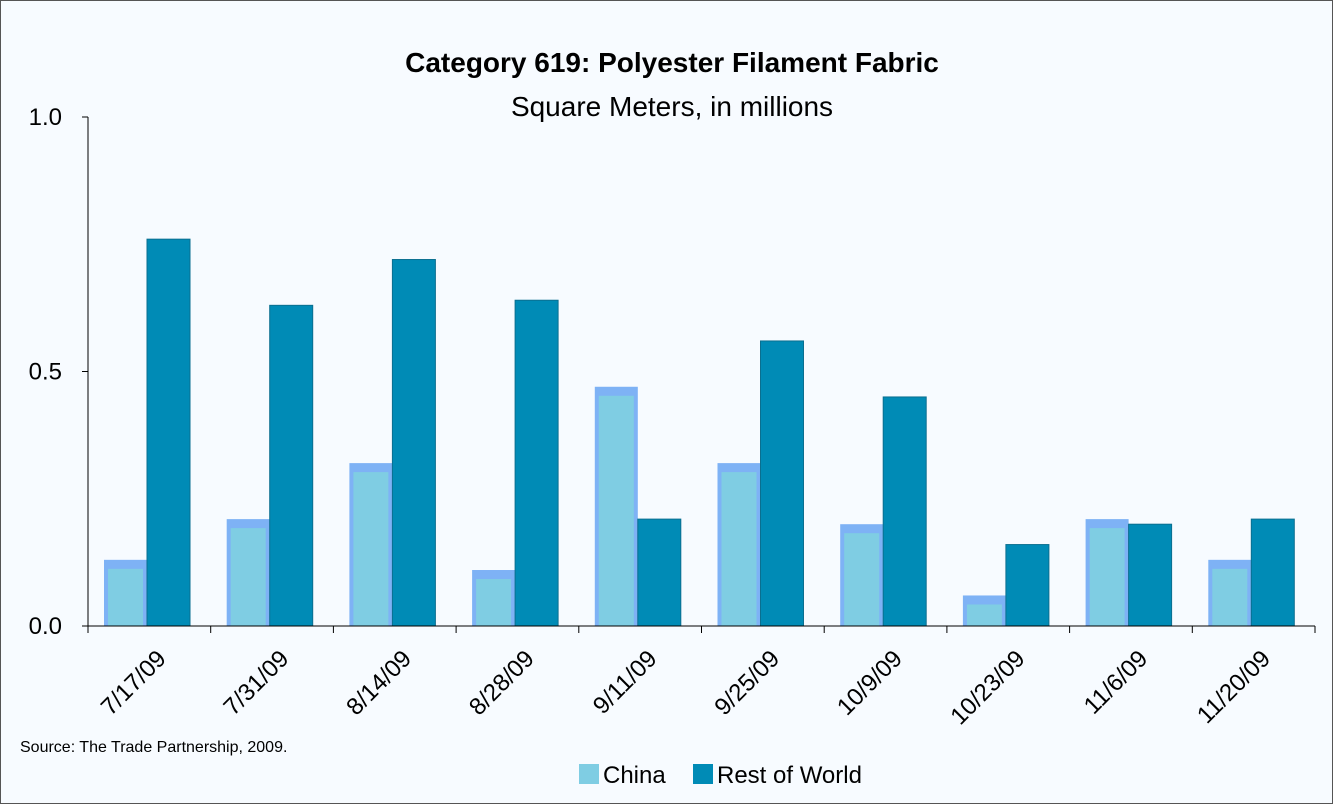 The height and width of the screenshot is (804, 1333). What do you see at coordinates (379, 683) in the screenshot?
I see `x-tick-label: 8/14/09` at bounding box center [379, 683].